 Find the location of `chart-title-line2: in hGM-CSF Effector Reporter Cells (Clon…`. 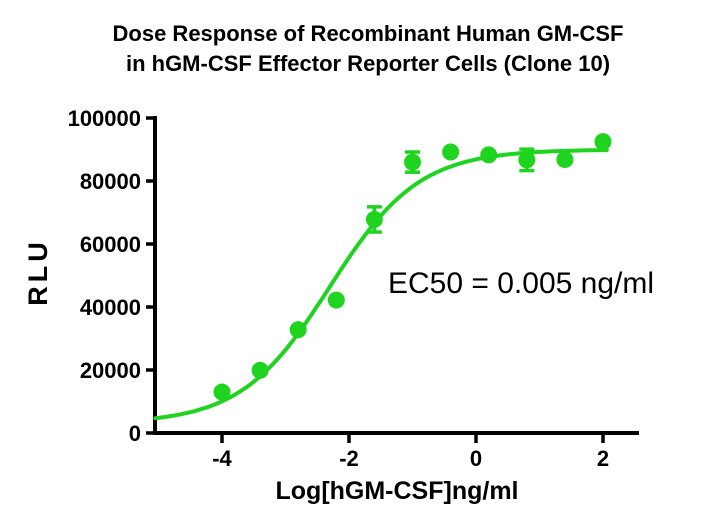

chart-title-line2: in hGM-CSF Effector Reporter Cells (Clon… is located at coordinates (368, 63).